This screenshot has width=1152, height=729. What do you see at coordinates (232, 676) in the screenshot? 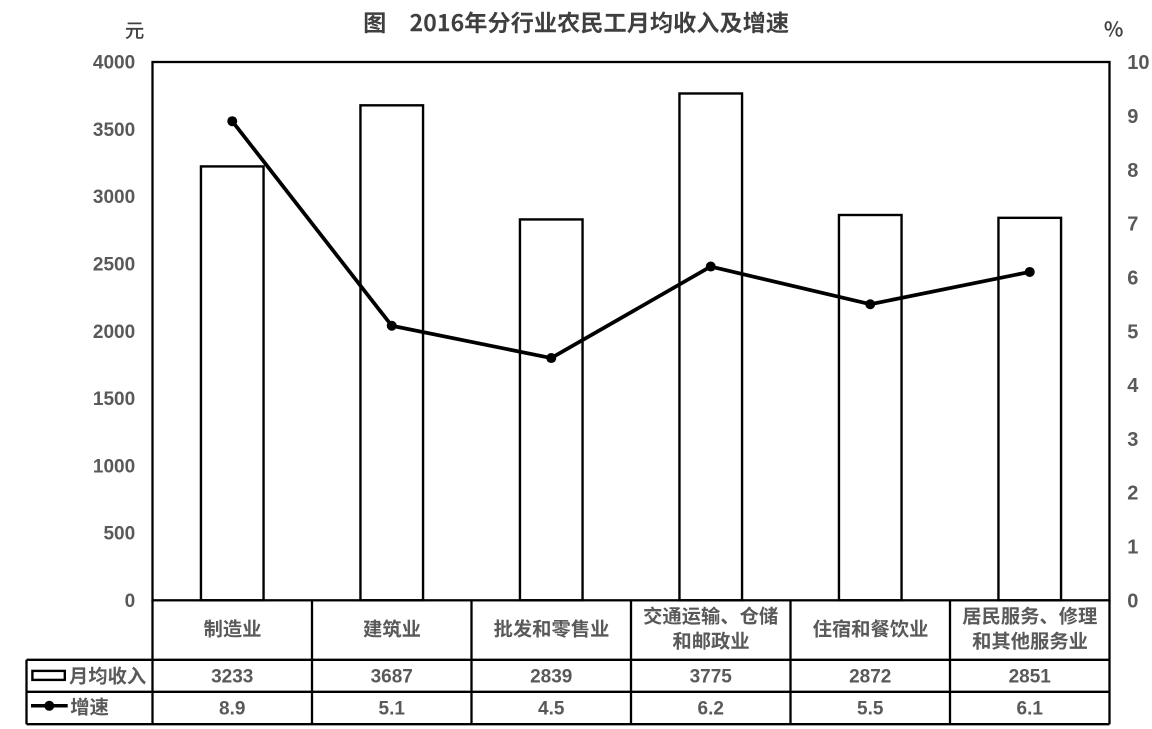
I see `svg-text: 3233` at bounding box center [232, 676].